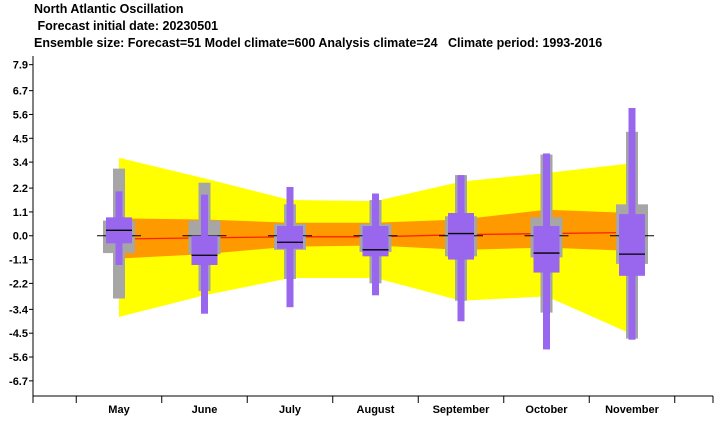 Image resolution: width=719 pixels, height=421 pixels. I want to click on y-tick-label: -1.1, so click(18, 261).